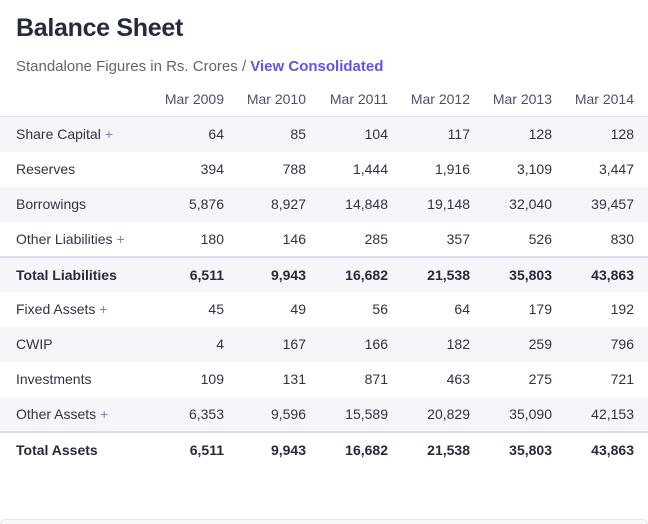 This screenshot has width=648, height=524. What do you see at coordinates (57, 449) in the screenshot?
I see `row-label-text: Total Assets` at bounding box center [57, 449].